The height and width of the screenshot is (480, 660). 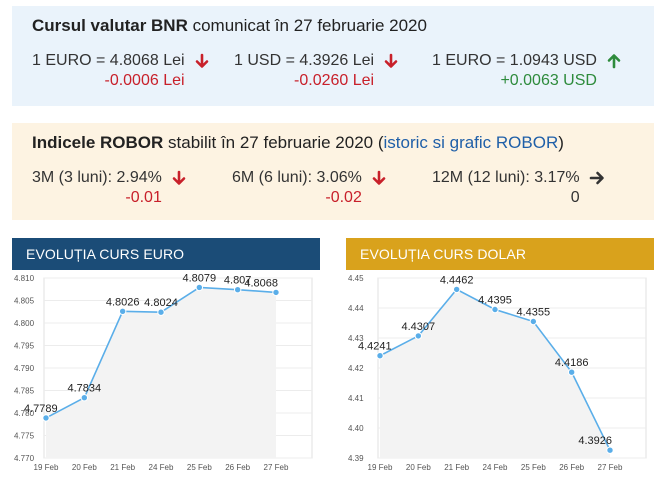 What do you see at coordinates (343, 197) in the screenshot?
I see `rate-change: -0.02` at bounding box center [343, 197].